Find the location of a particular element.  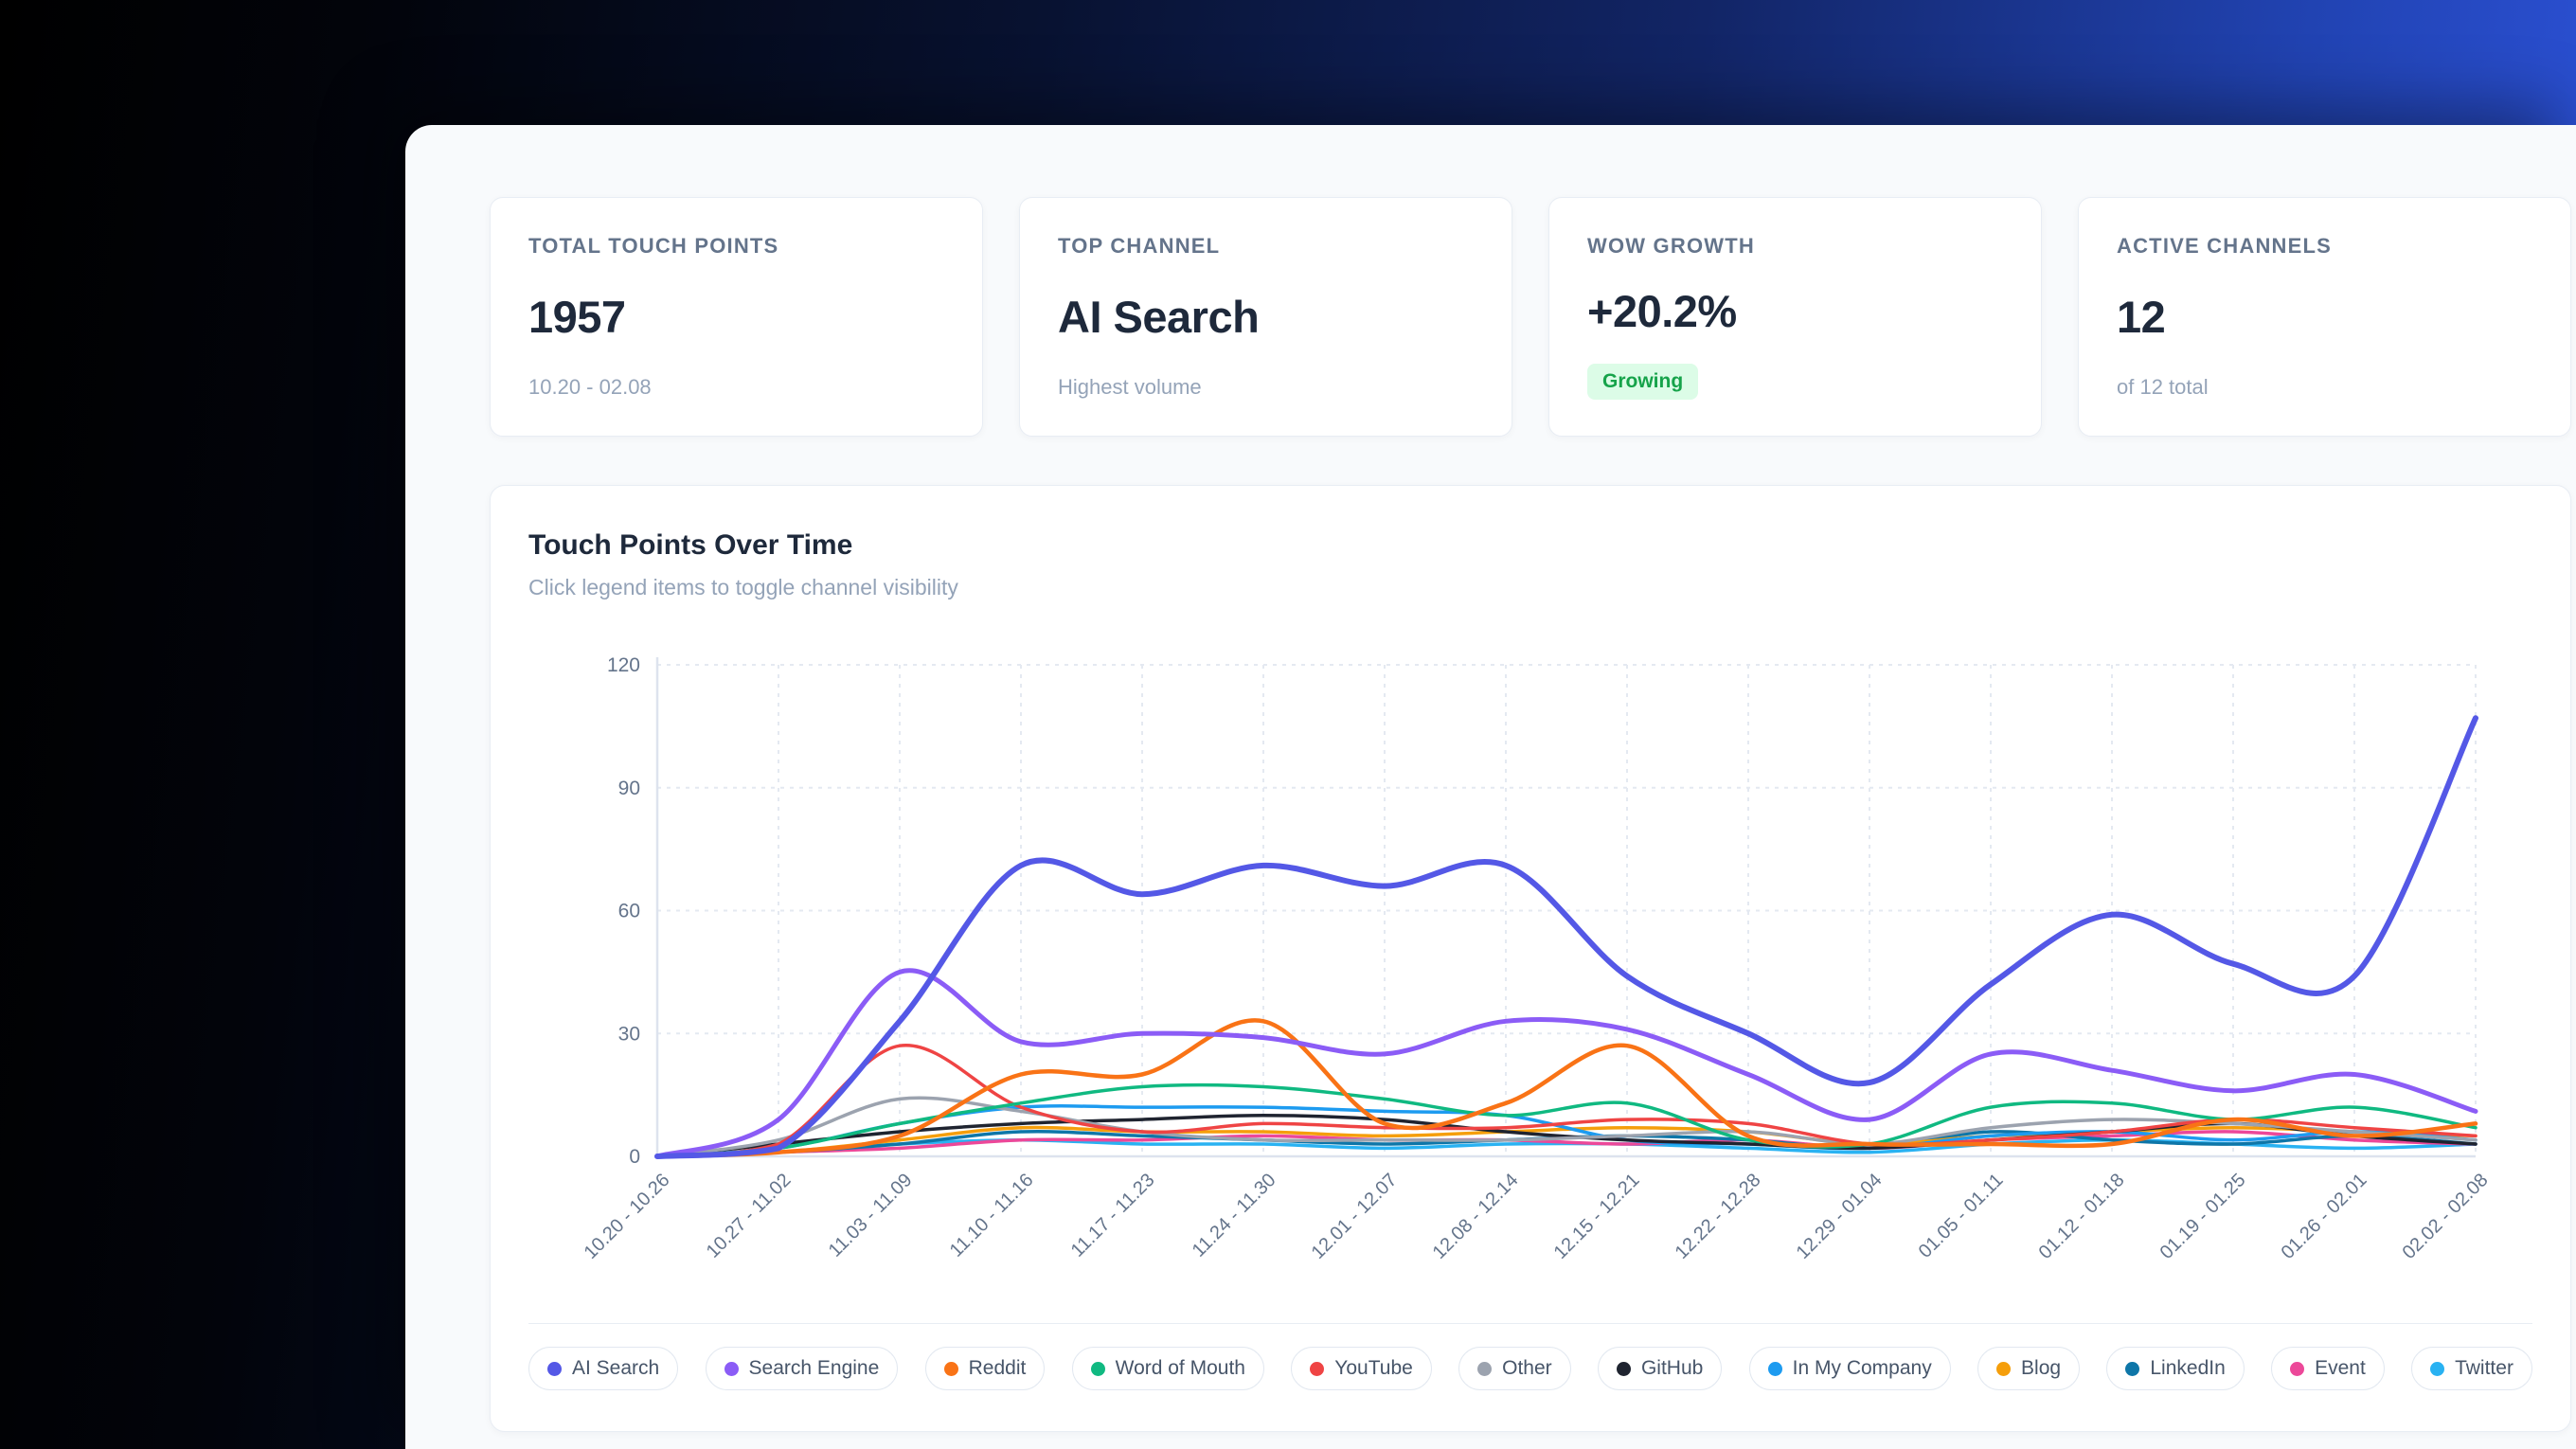

x-tick-label: 12.15 - 12.21 is located at coordinates (1597, 1216).